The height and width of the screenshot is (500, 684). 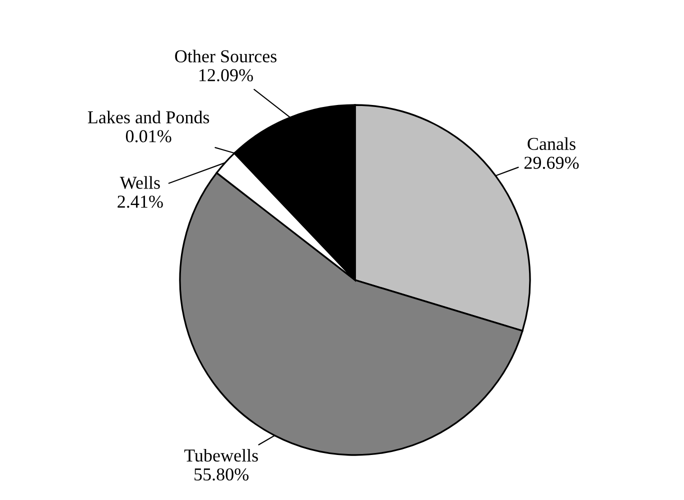 What do you see at coordinates (226, 75) in the screenshot?
I see `data-label: 12.09%` at bounding box center [226, 75].